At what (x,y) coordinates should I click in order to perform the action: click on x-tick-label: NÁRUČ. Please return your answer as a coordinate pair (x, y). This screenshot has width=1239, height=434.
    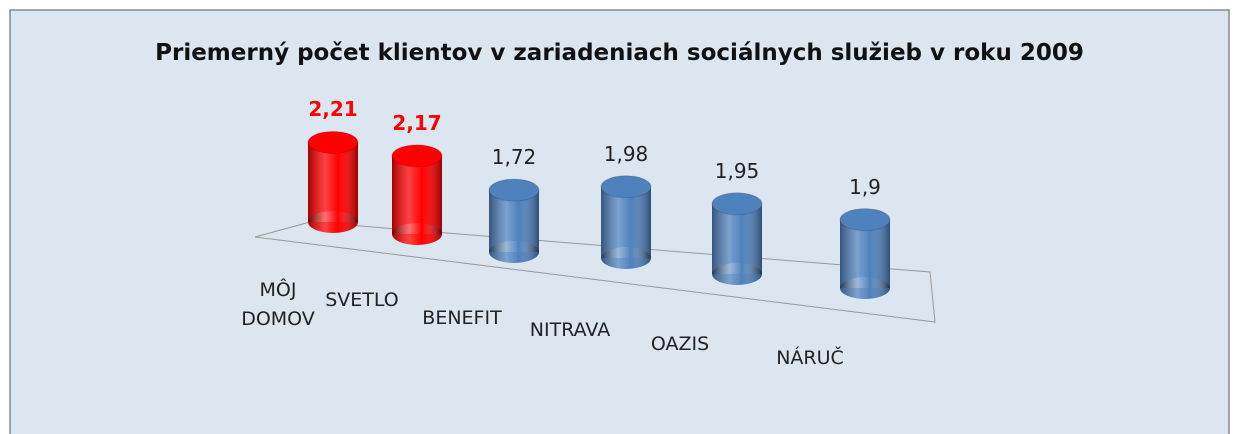
    Looking at the image, I should click on (810, 358).